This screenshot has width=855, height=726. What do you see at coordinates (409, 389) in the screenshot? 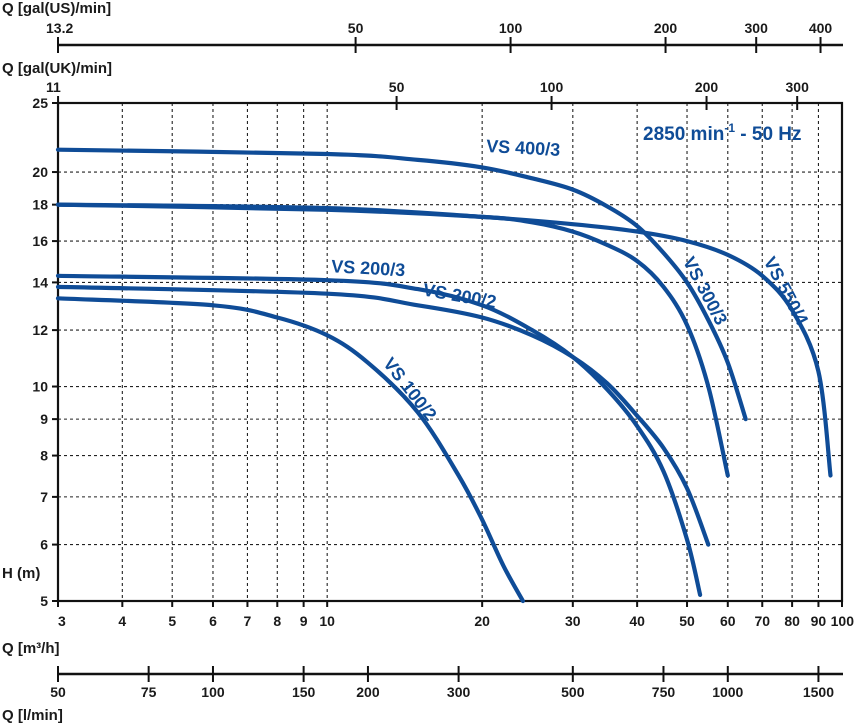
I see `series-label: VS 100/2` at bounding box center [409, 389].